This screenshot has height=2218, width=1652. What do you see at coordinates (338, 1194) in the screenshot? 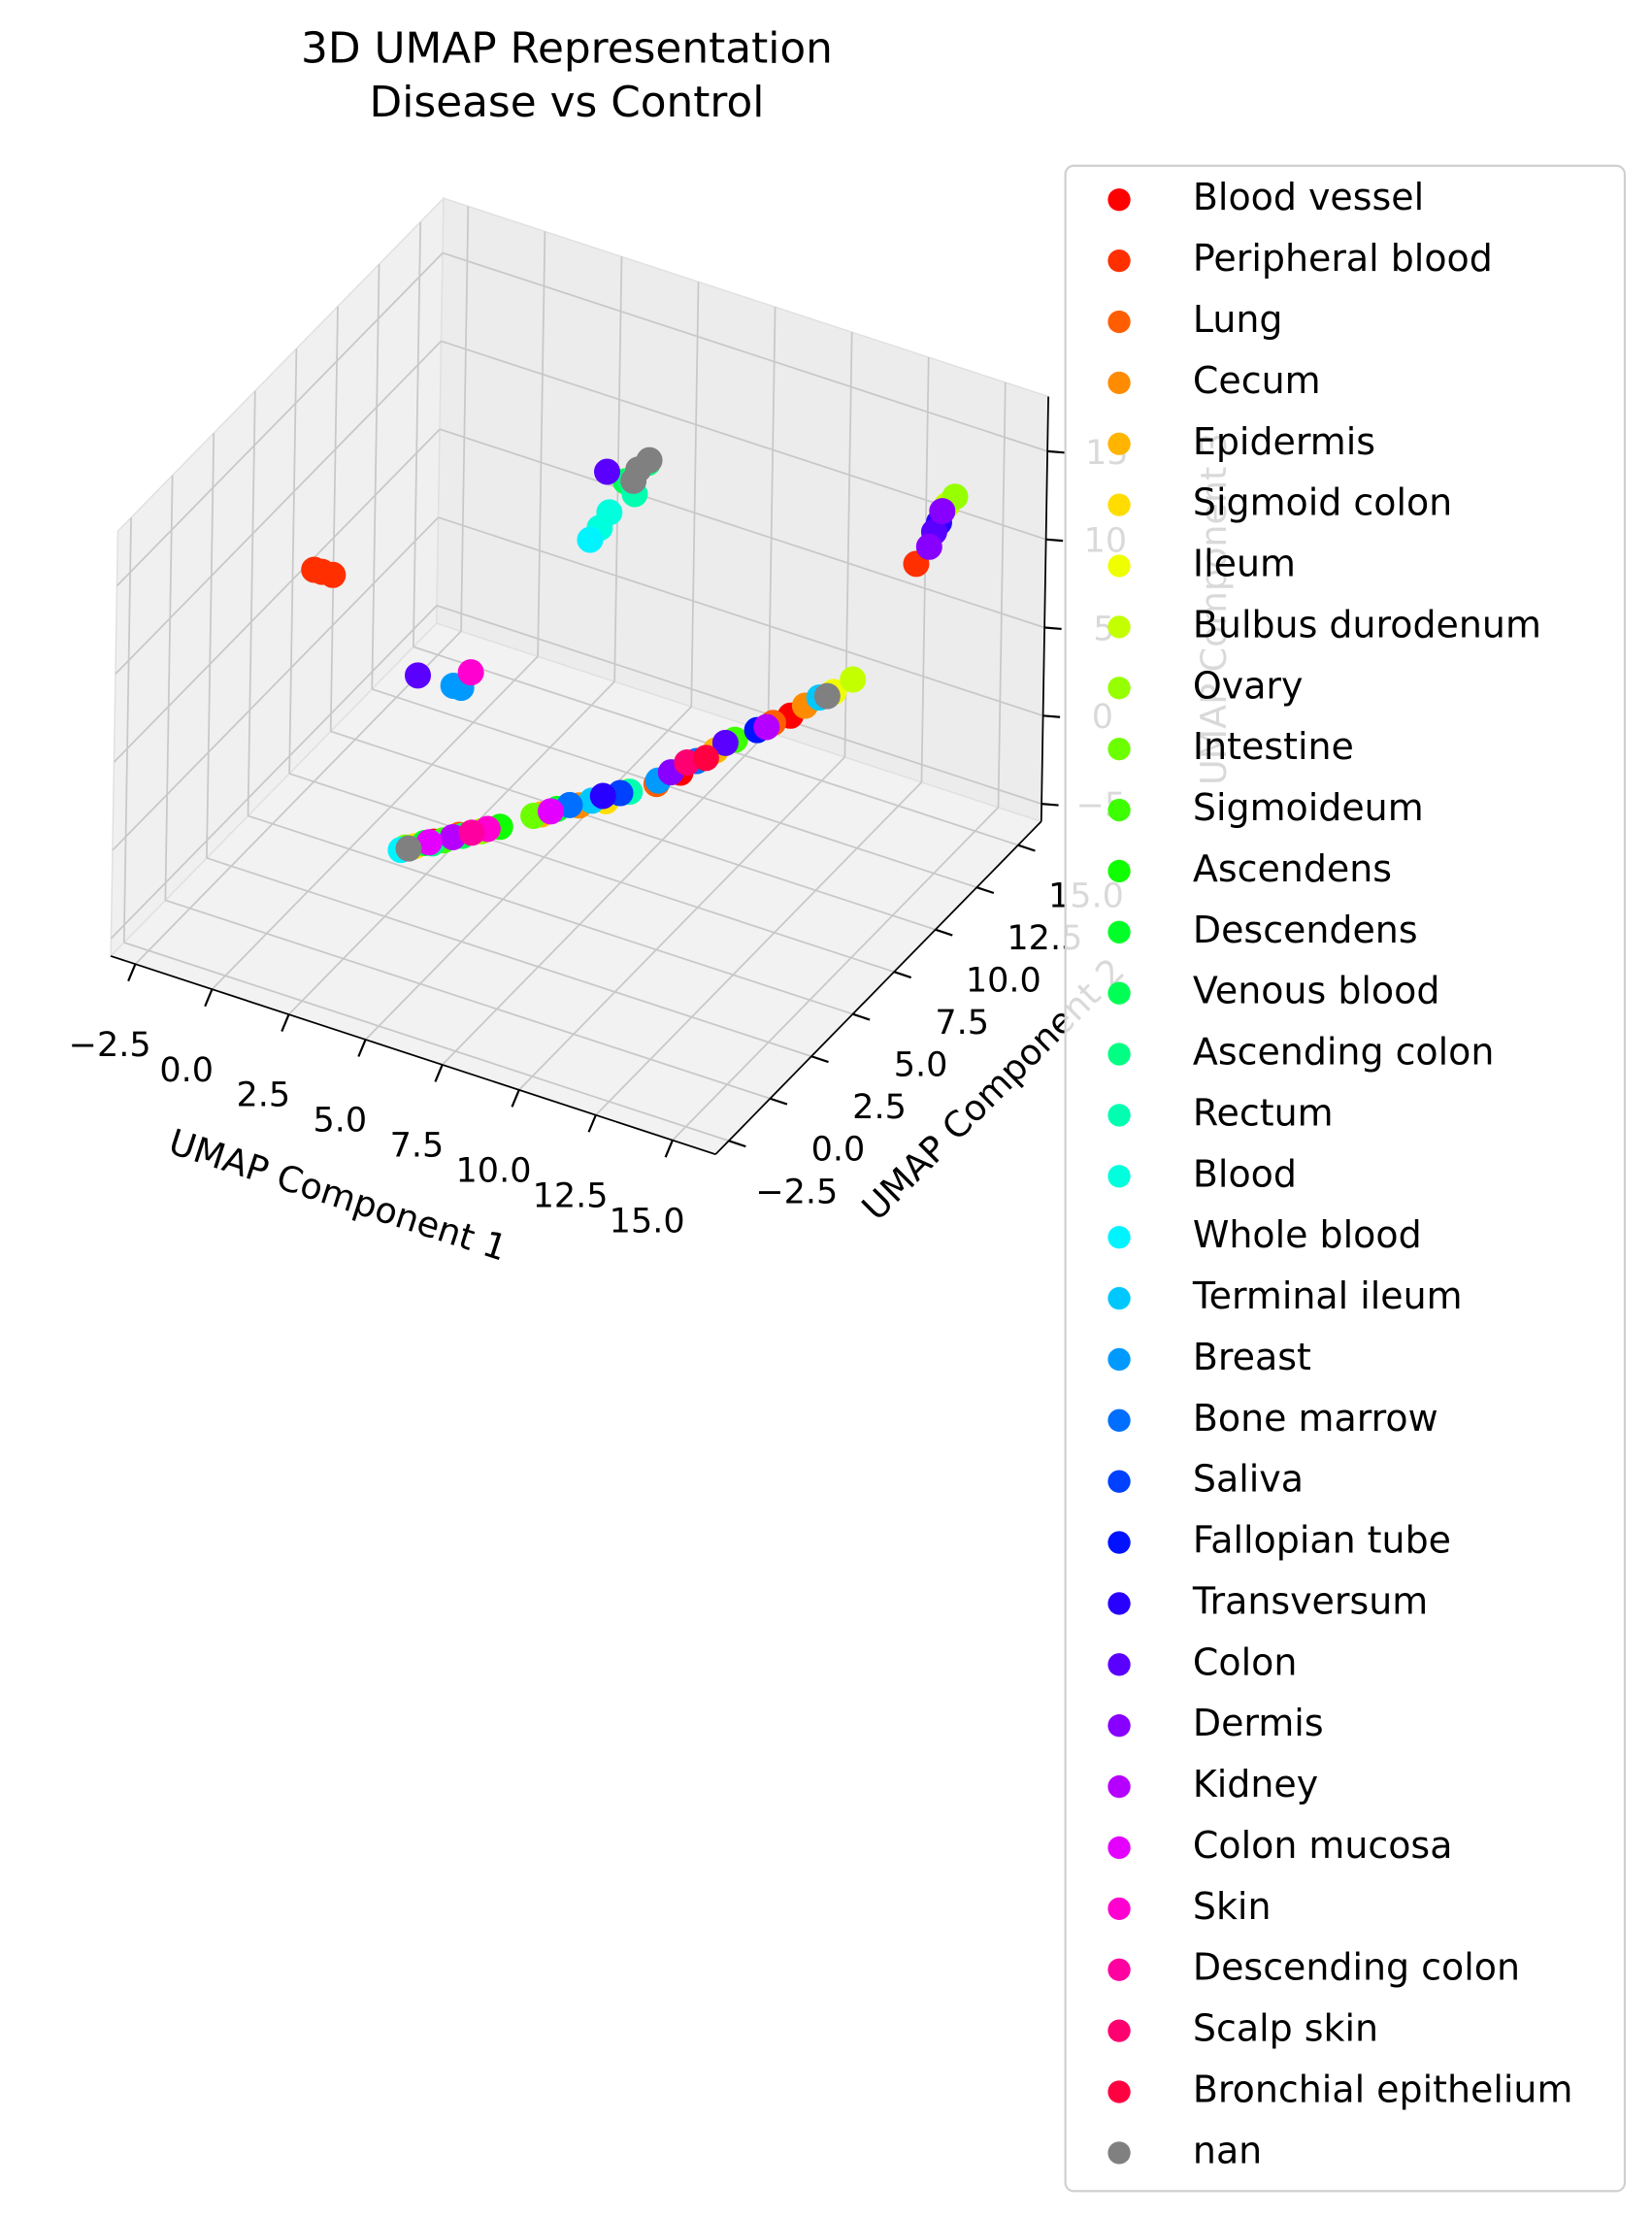
I see `x-axis-label: UMAP Component 1` at bounding box center [338, 1194].